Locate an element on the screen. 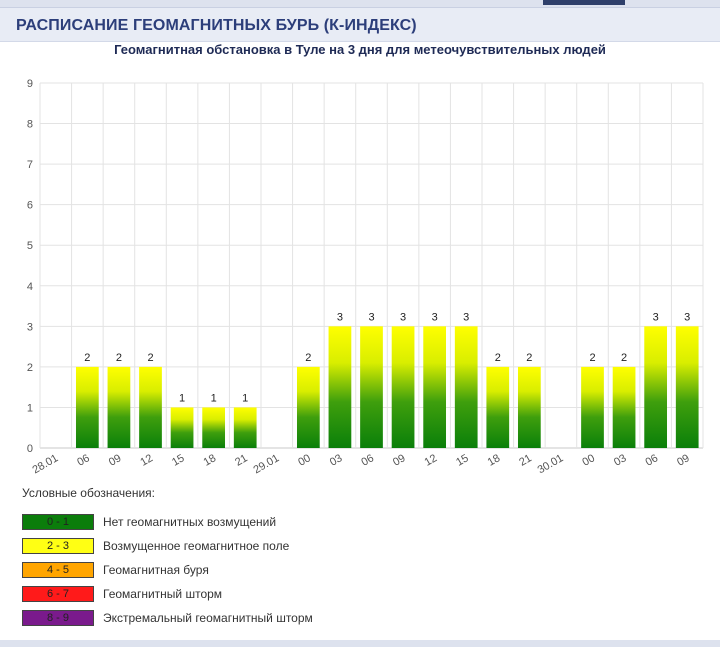 This screenshot has width=720, height=647. y-tick-label: 1 is located at coordinates (30, 408).